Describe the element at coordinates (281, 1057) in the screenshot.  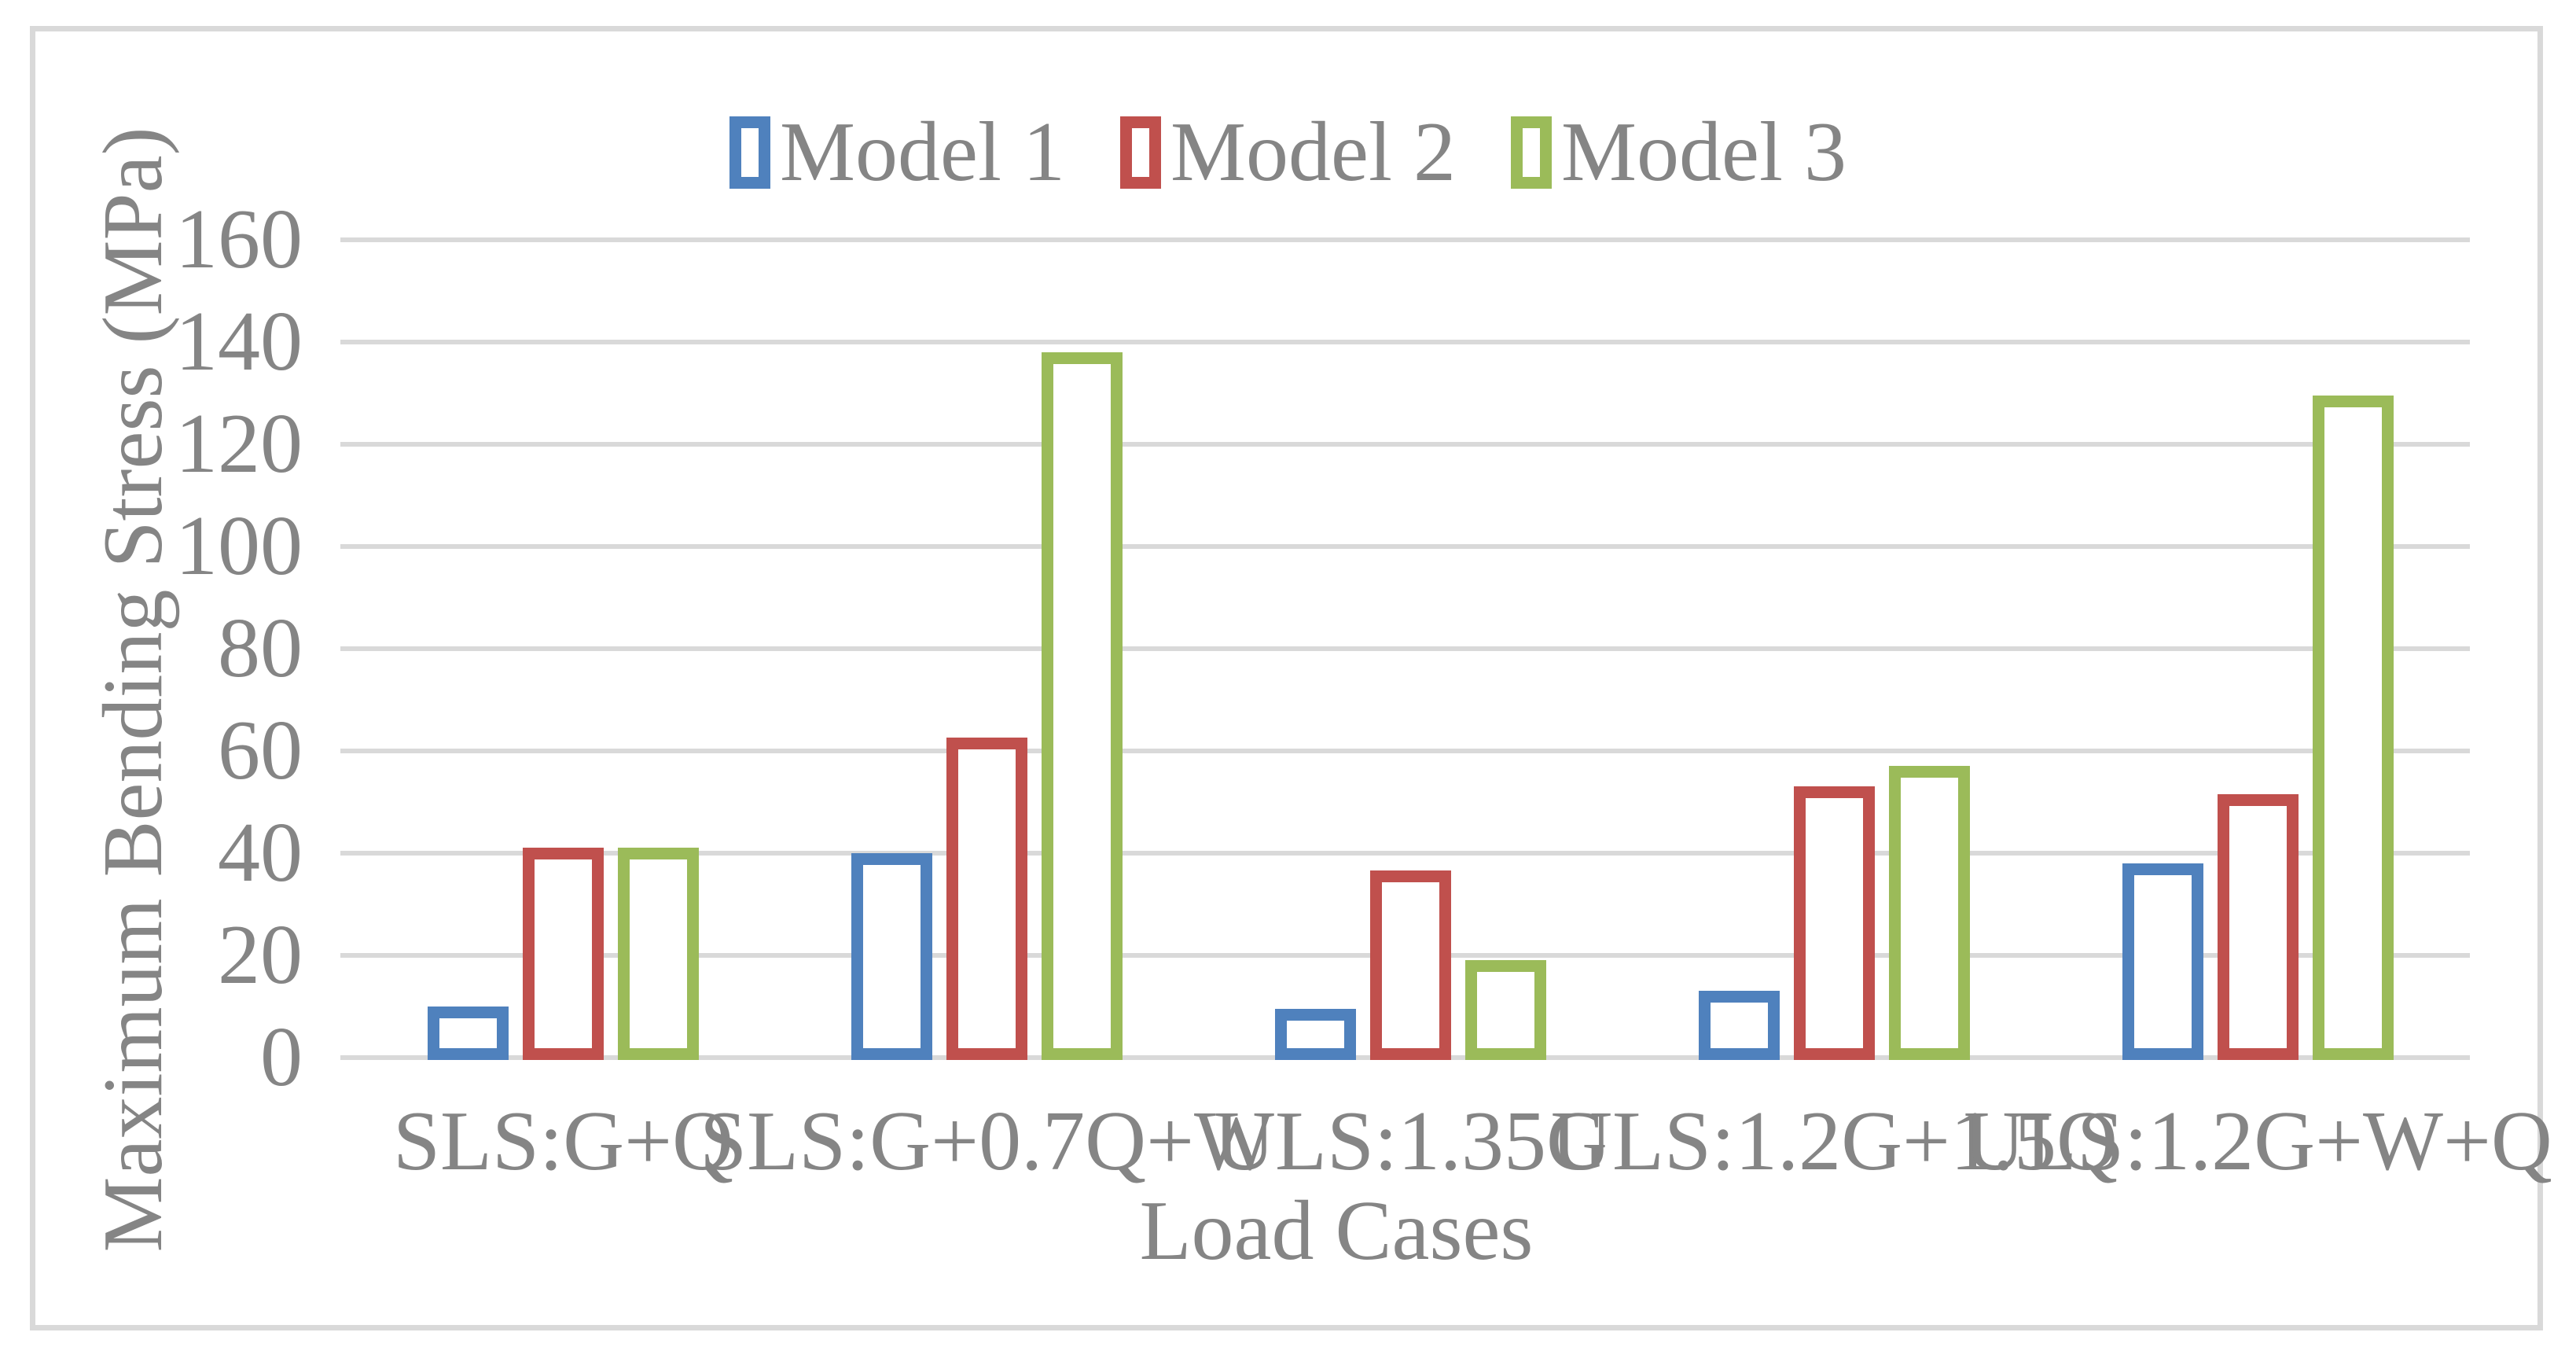
I see `y-tick-label: 0` at that location.